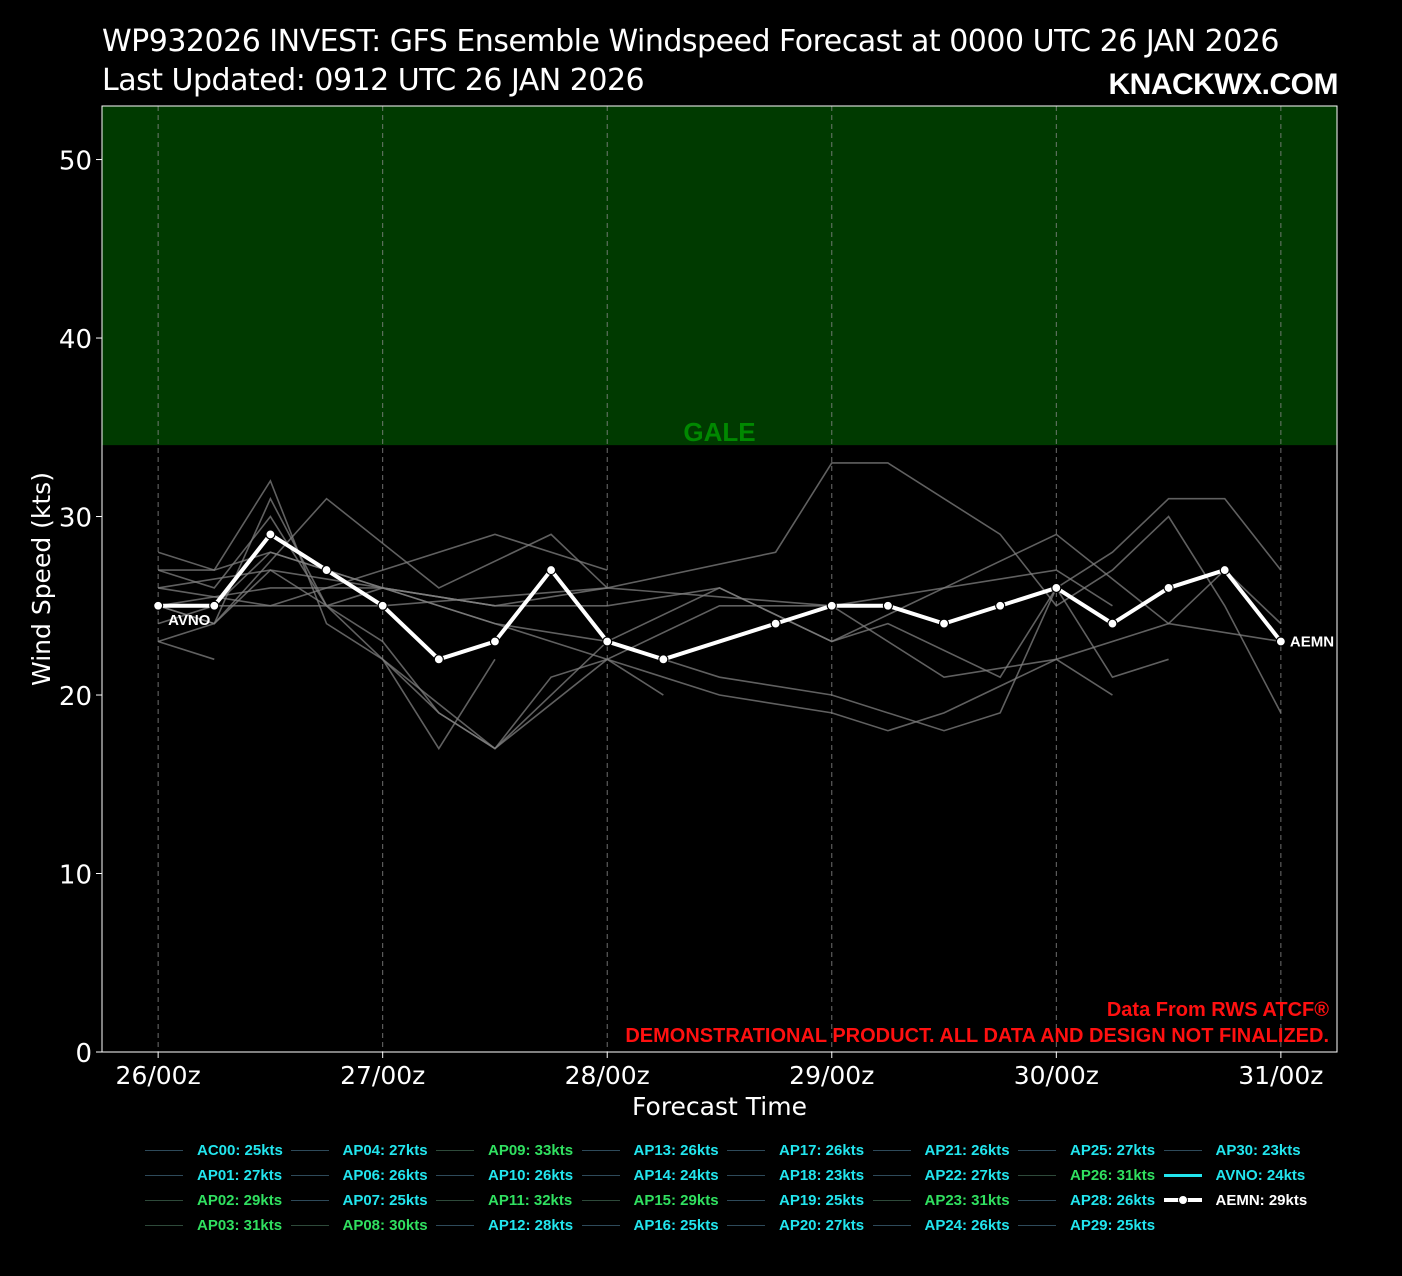 The width and height of the screenshot is (1402, 1276). Describe the element at coordinates (530, 1200) in the screenshot. I see `legend-label: AP11: 32kts` at that location.